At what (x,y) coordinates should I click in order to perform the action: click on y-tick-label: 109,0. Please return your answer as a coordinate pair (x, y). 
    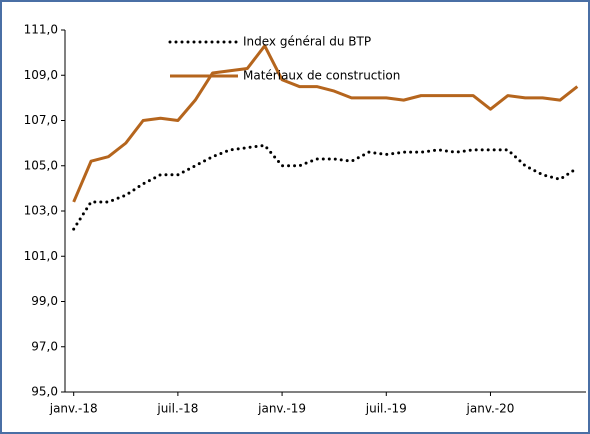
    Looking at the image, I should click on (41, 75).